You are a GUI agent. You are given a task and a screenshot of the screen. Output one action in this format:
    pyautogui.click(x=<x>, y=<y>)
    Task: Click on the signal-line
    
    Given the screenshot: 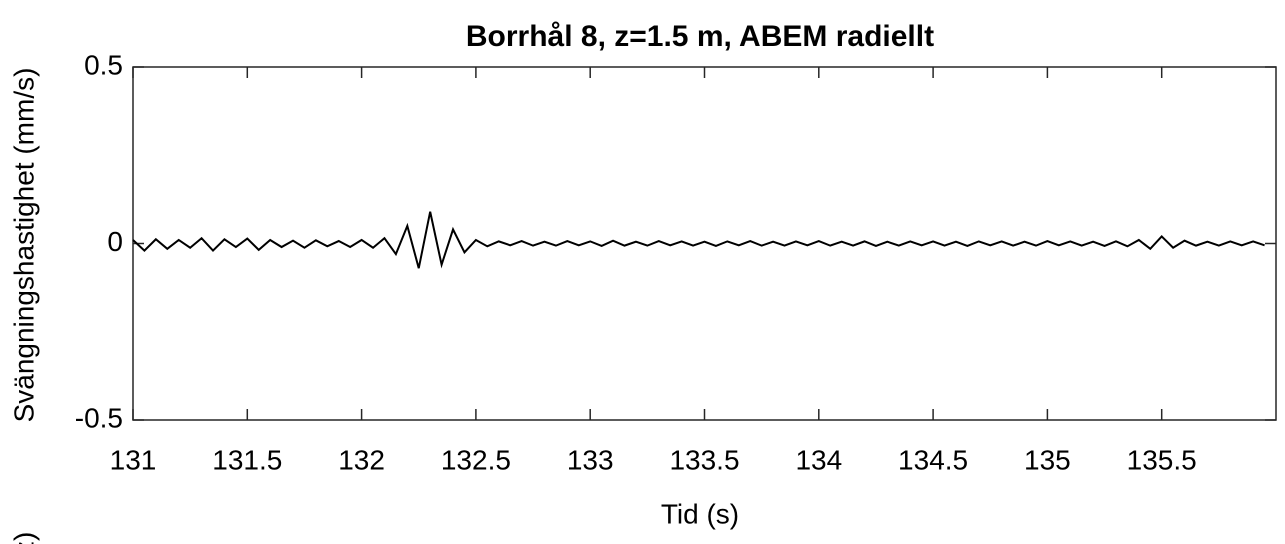 What is the action you would take?
    pyautogui.click(x=698, y=240)
    